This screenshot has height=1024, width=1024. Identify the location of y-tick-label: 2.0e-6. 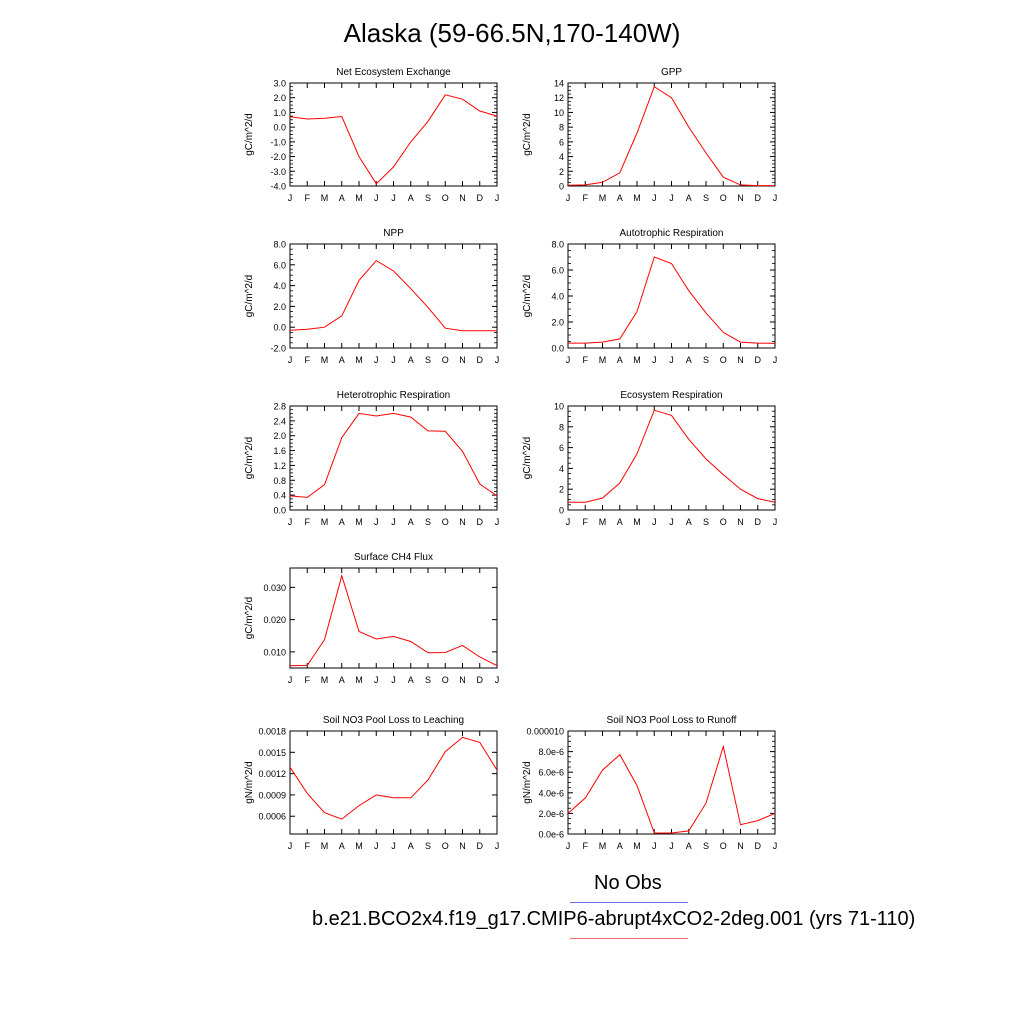
(551, 814).